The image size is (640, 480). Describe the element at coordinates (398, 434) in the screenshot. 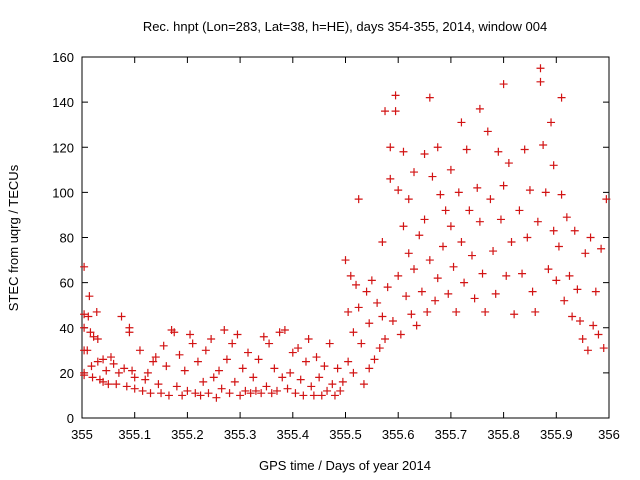

I see `x-tick-label: 355.6` at that location.